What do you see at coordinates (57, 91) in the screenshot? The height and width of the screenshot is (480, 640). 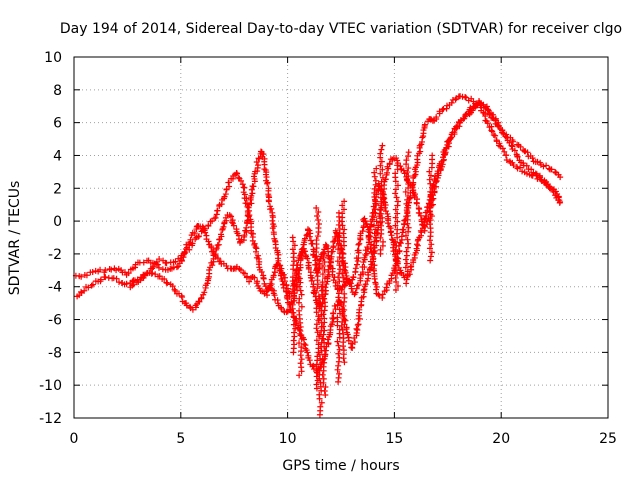 I see `y-tick-label: 8` at bounding box center [57, 91].